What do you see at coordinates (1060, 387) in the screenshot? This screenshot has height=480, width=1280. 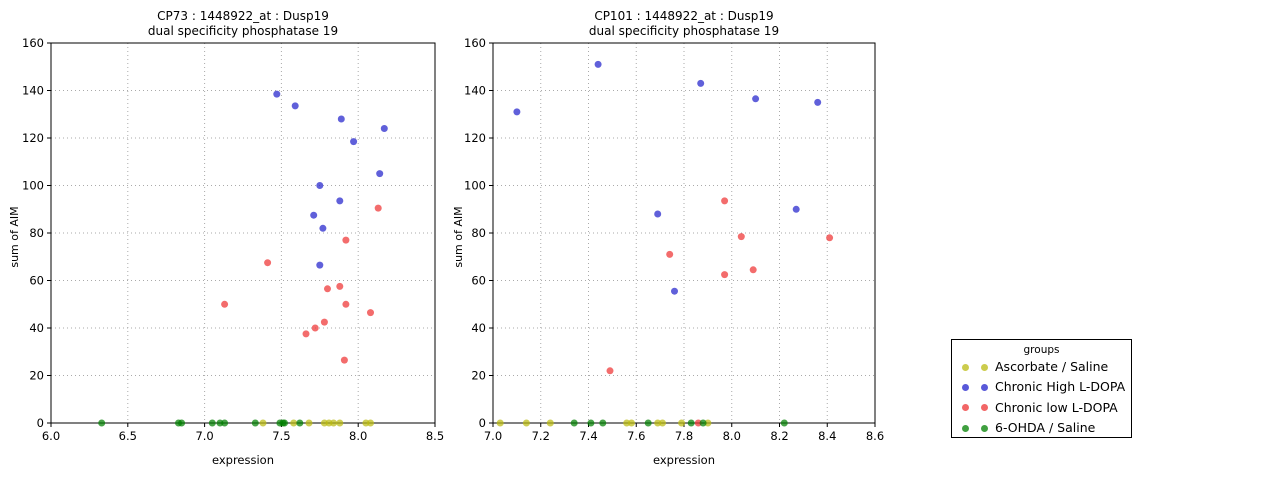 I see `legend-entry-label: Chronic High L-DOPA` at bounding box center [1060, 387].